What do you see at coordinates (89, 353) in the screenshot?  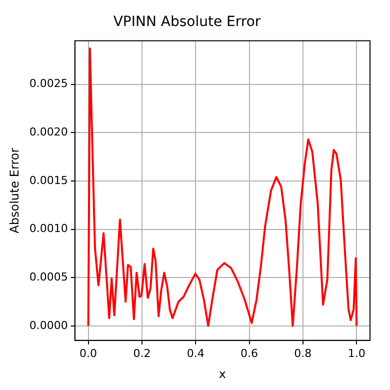 I see `x-tick-label: 0.0` at bounding box center [89, 353].